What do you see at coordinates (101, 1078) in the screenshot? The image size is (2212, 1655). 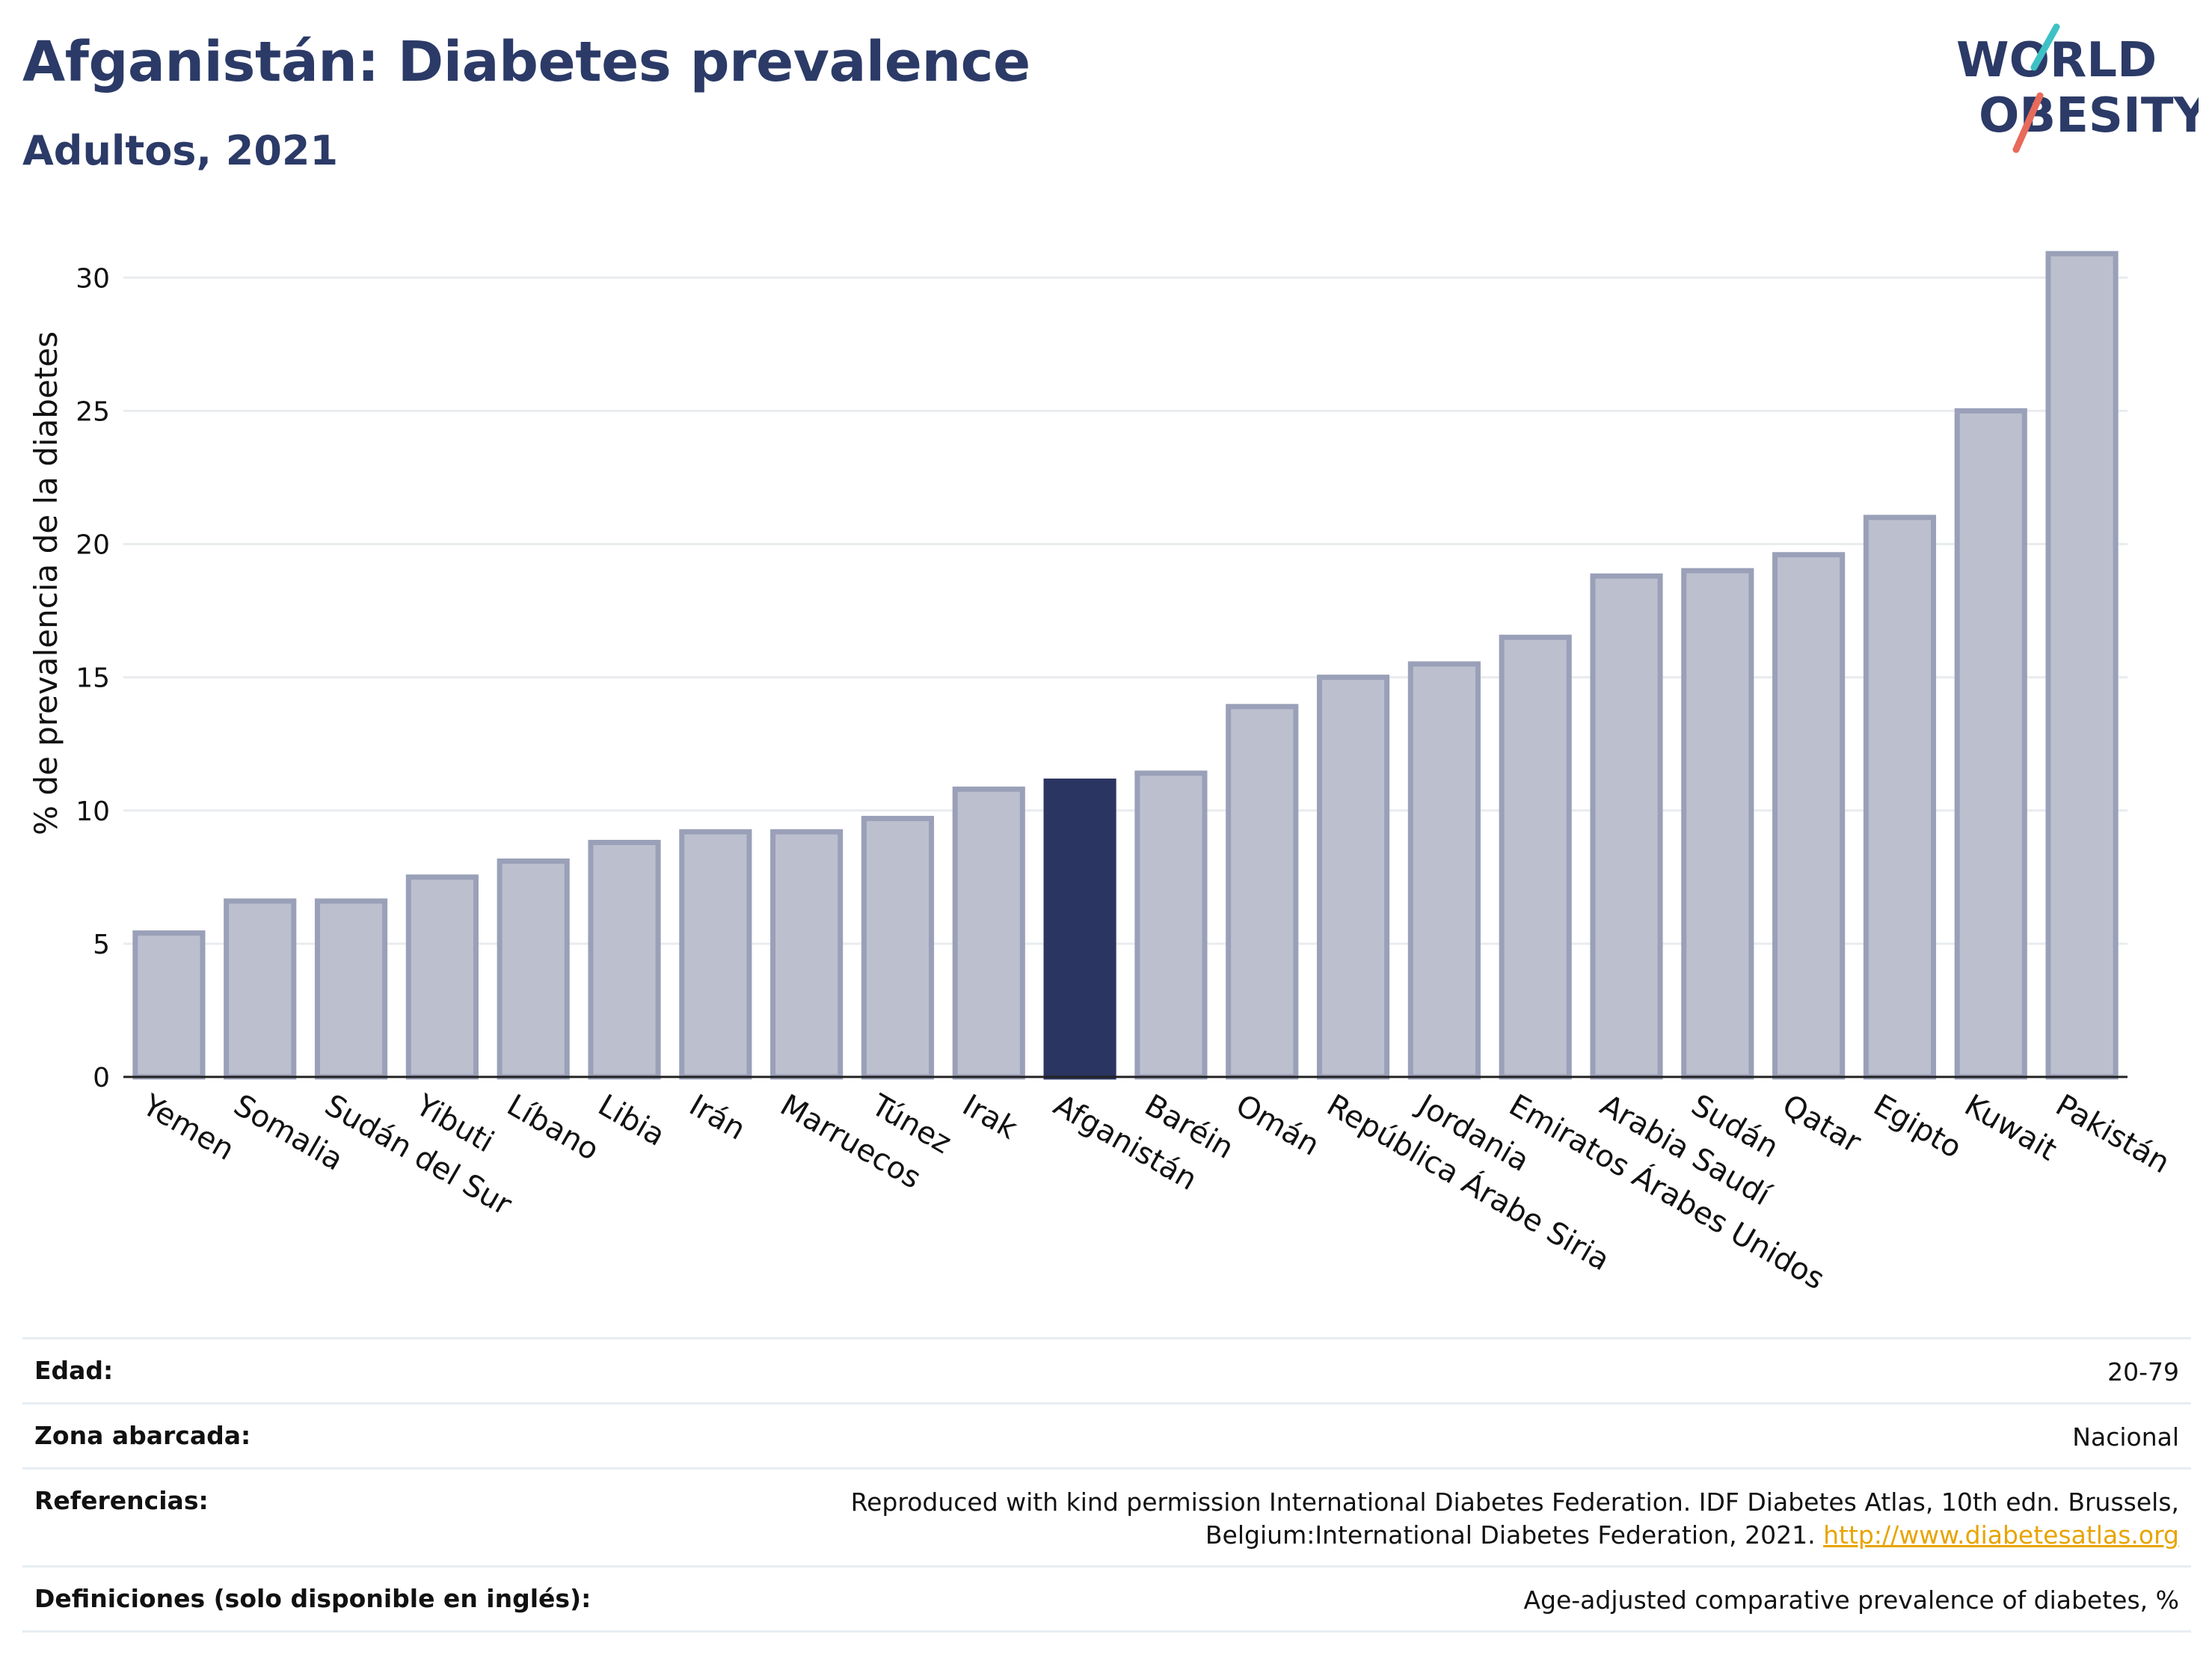 I see `y-tick-label: 0` at bounding box center [101, 1078].